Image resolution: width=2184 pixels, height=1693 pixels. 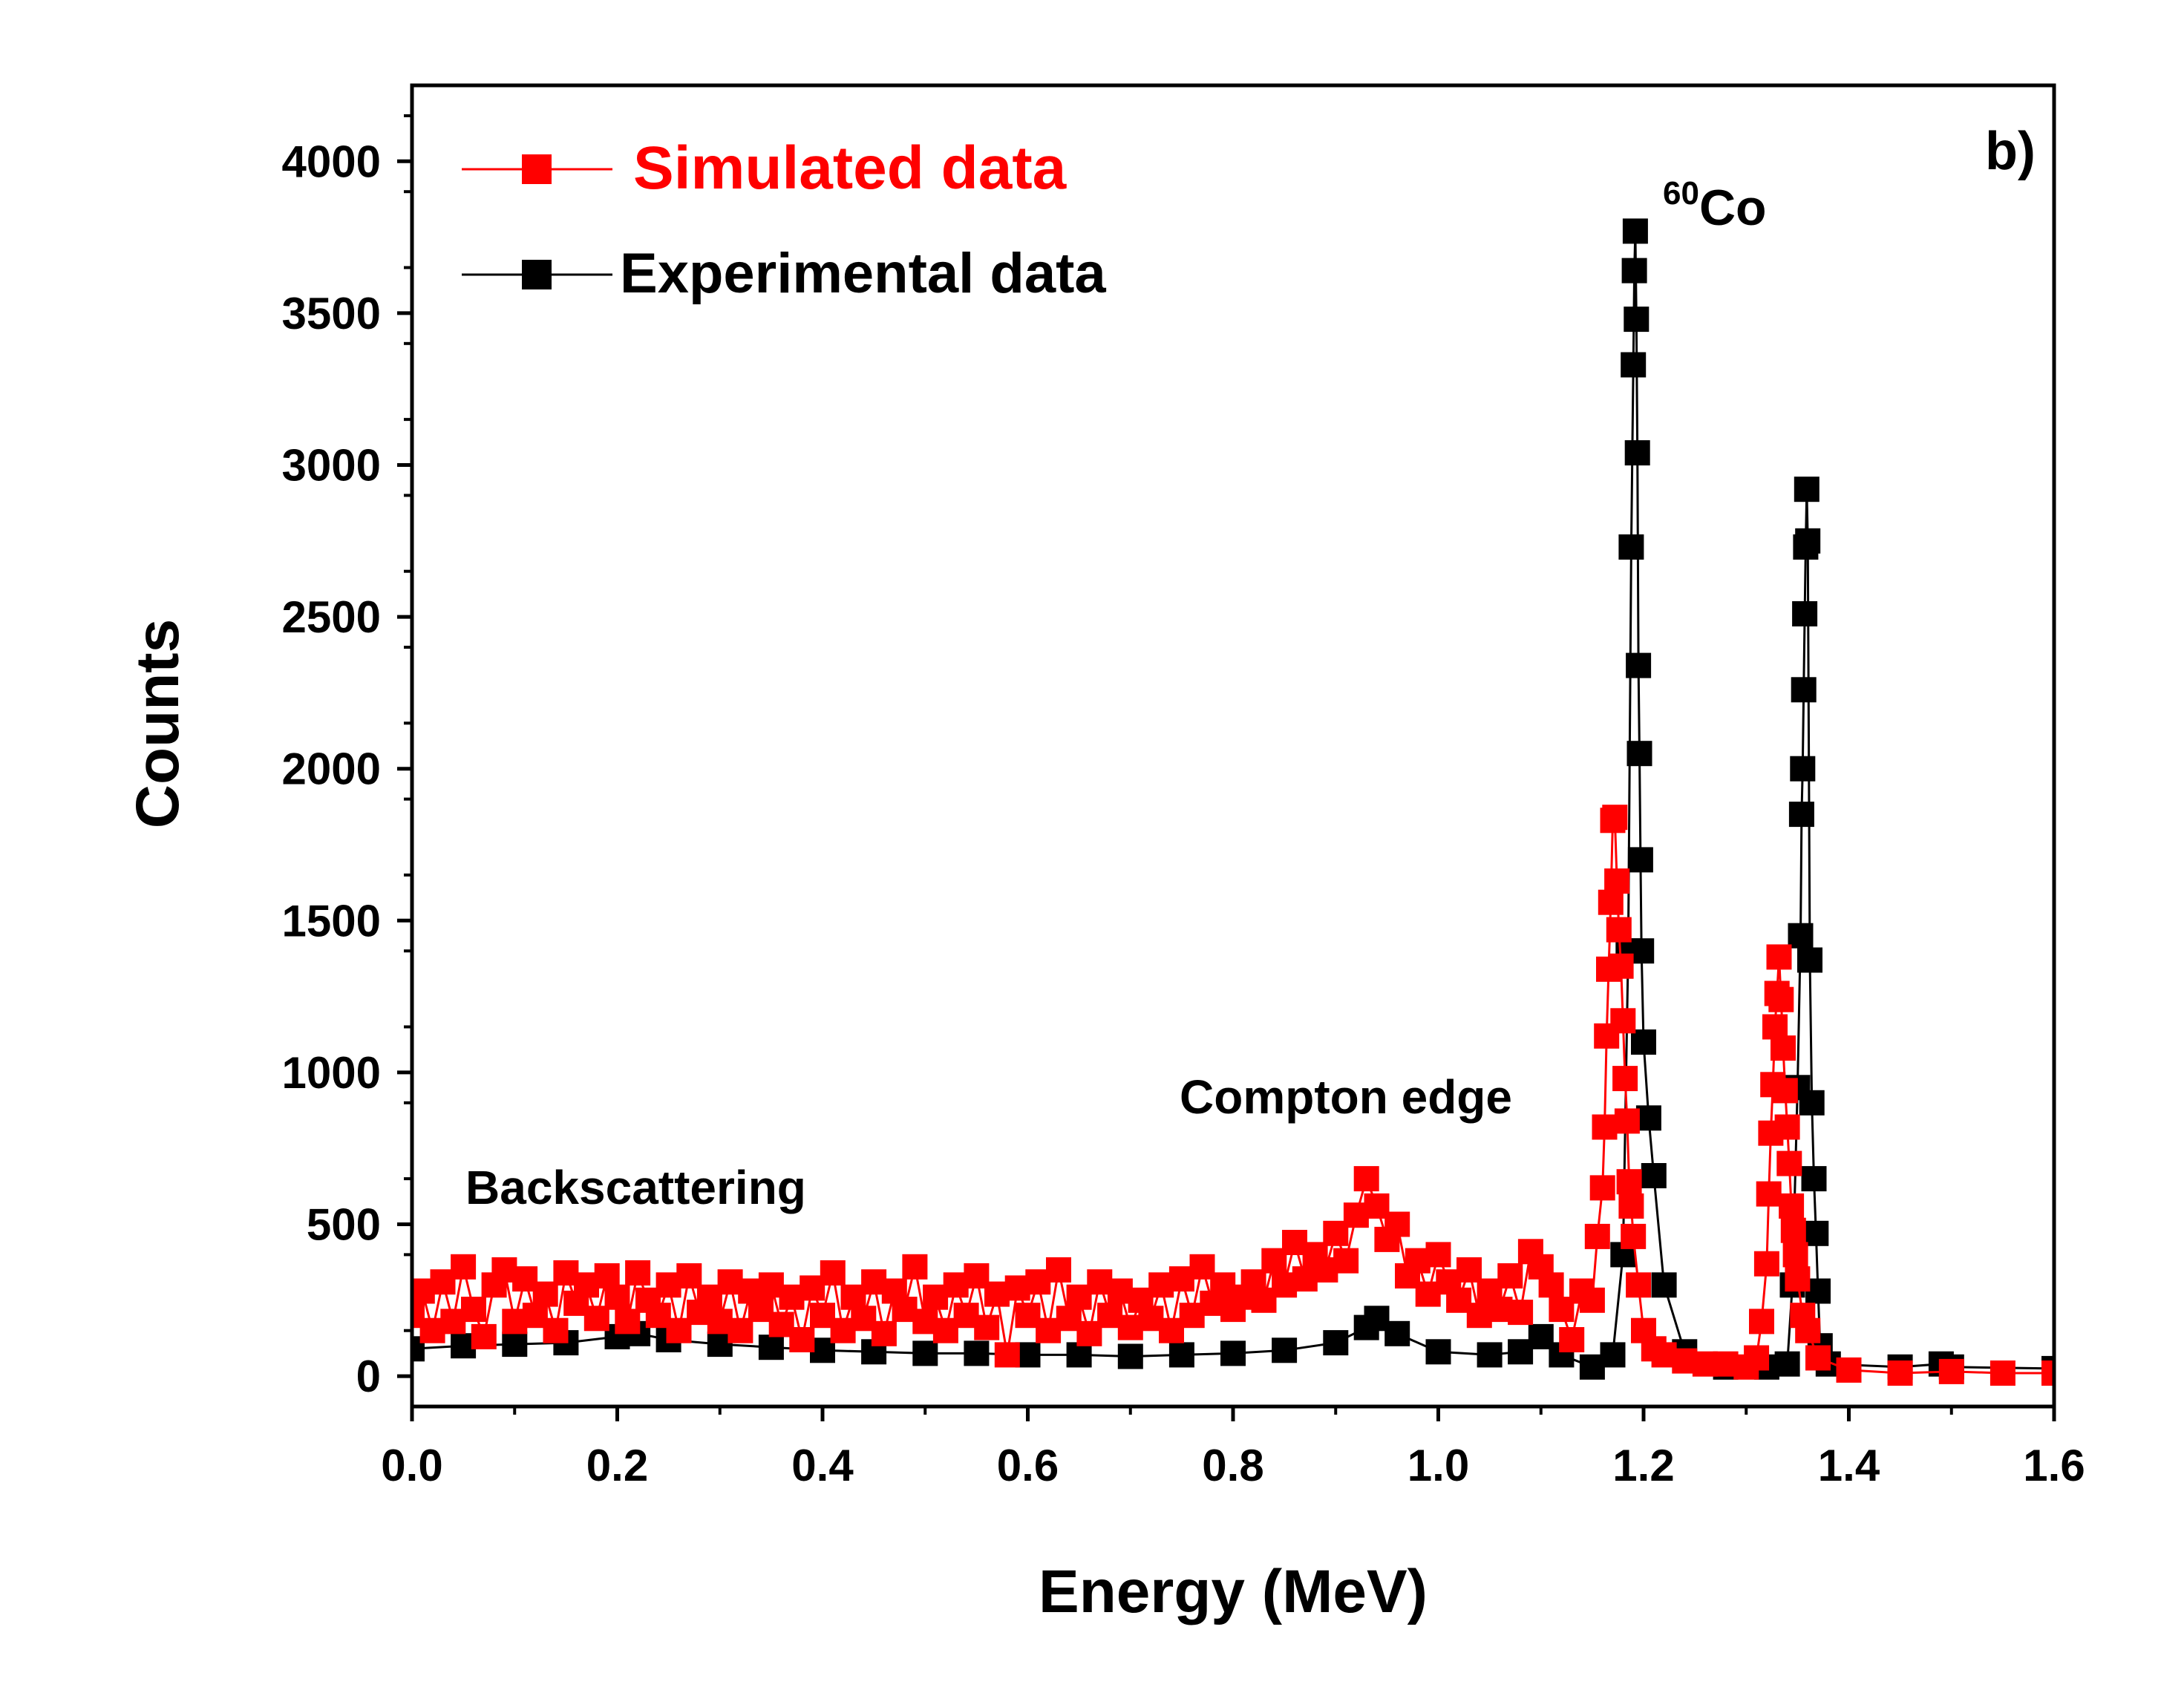 What do you see at coordinates (617, 1465) in the screenshot?
I see `x-tick-label: 0.2` at bounding box center [617, 1465].